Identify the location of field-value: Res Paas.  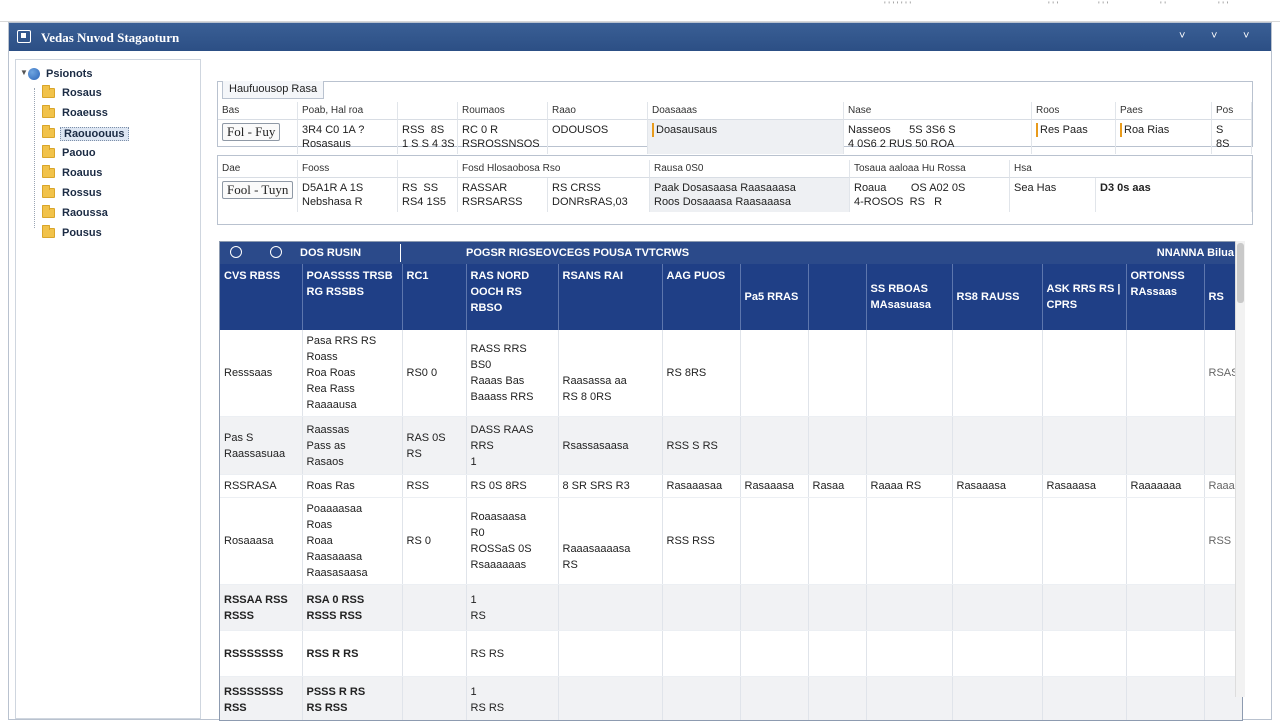
(1074, 137).